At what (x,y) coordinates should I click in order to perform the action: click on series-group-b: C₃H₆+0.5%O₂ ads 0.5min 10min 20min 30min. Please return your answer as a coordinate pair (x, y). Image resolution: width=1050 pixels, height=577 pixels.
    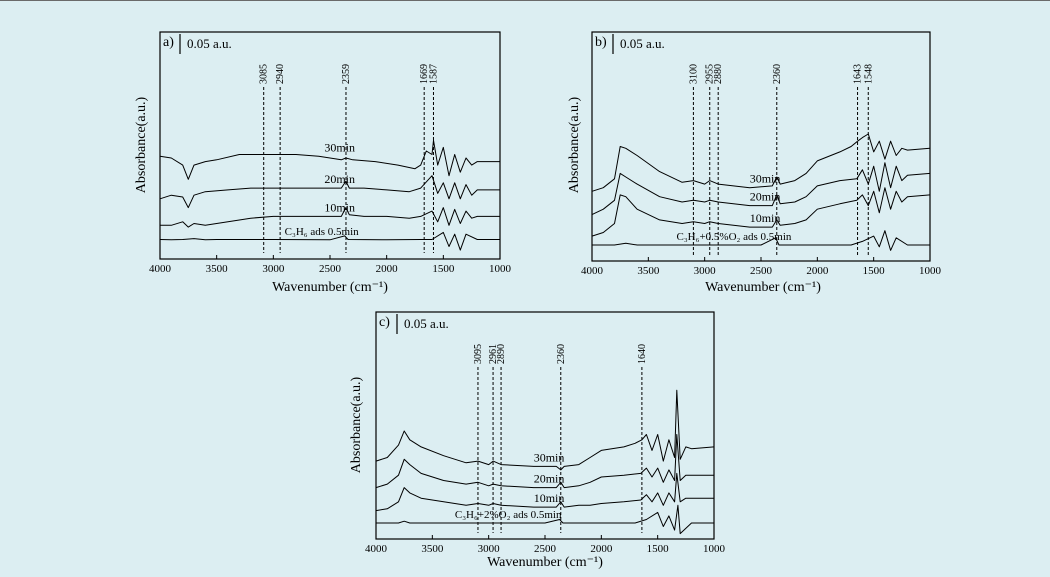
    Looking at the image, I should click on (761, 192).